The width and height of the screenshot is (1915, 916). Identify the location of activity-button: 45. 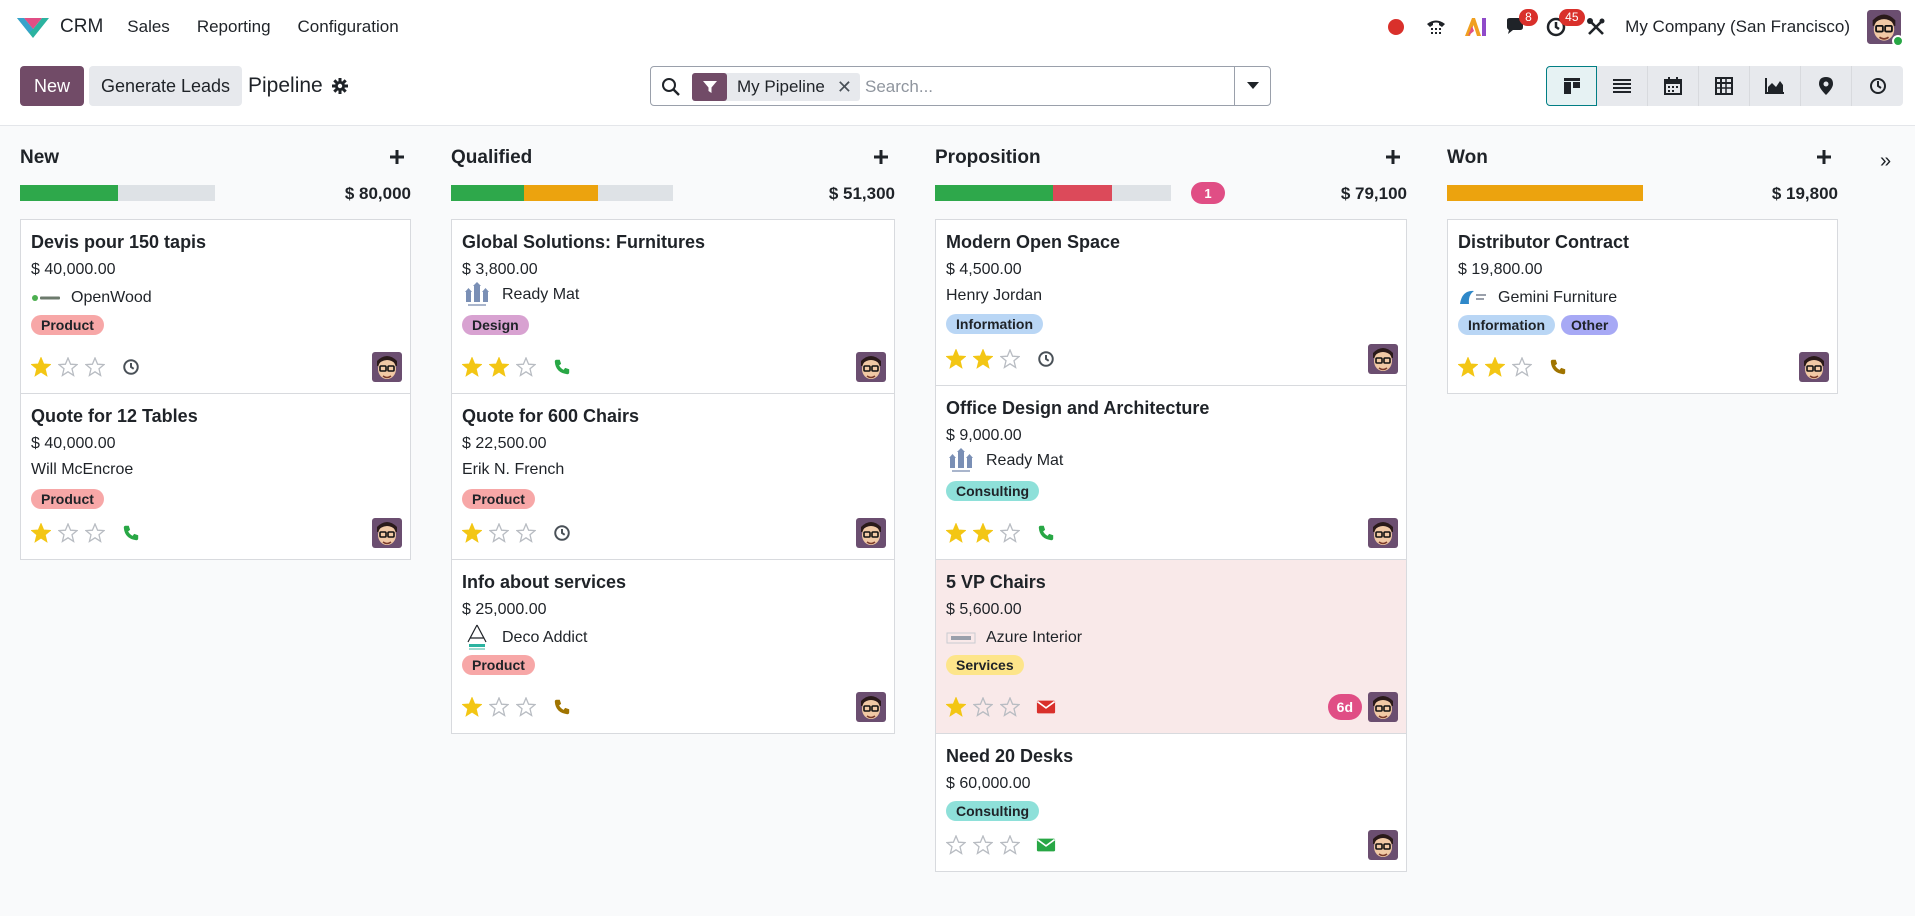
(1562, 26).